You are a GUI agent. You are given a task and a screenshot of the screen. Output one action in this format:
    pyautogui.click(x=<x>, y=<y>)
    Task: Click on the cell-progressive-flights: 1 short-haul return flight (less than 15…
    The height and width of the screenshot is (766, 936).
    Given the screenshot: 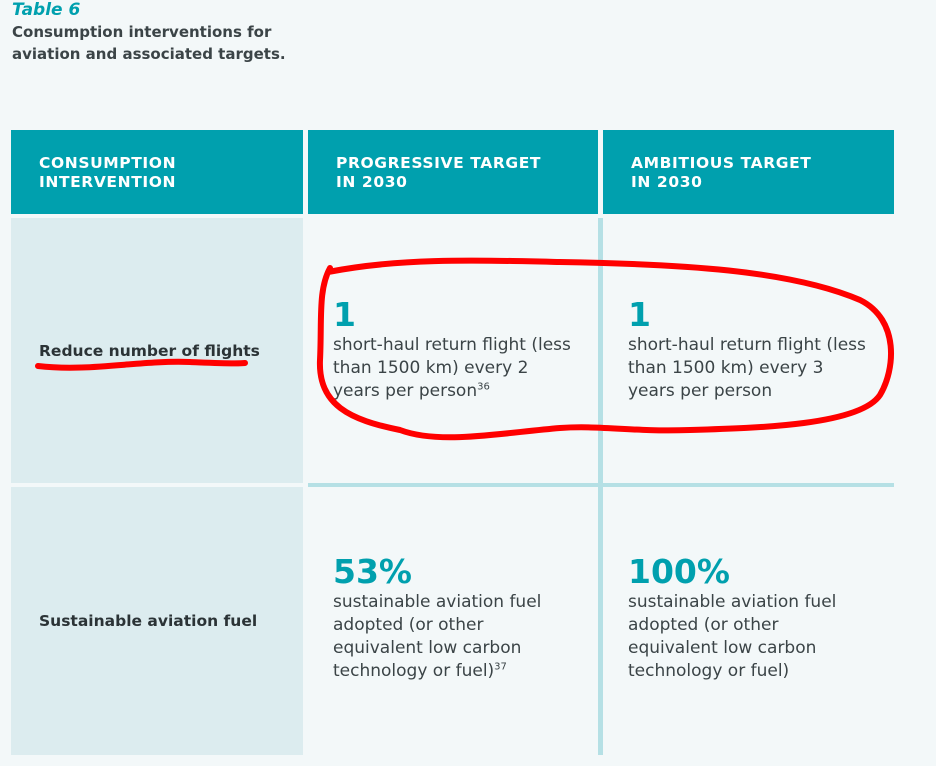 What is the action you would take?
    pyautogui.click(x=453, y=350)
    